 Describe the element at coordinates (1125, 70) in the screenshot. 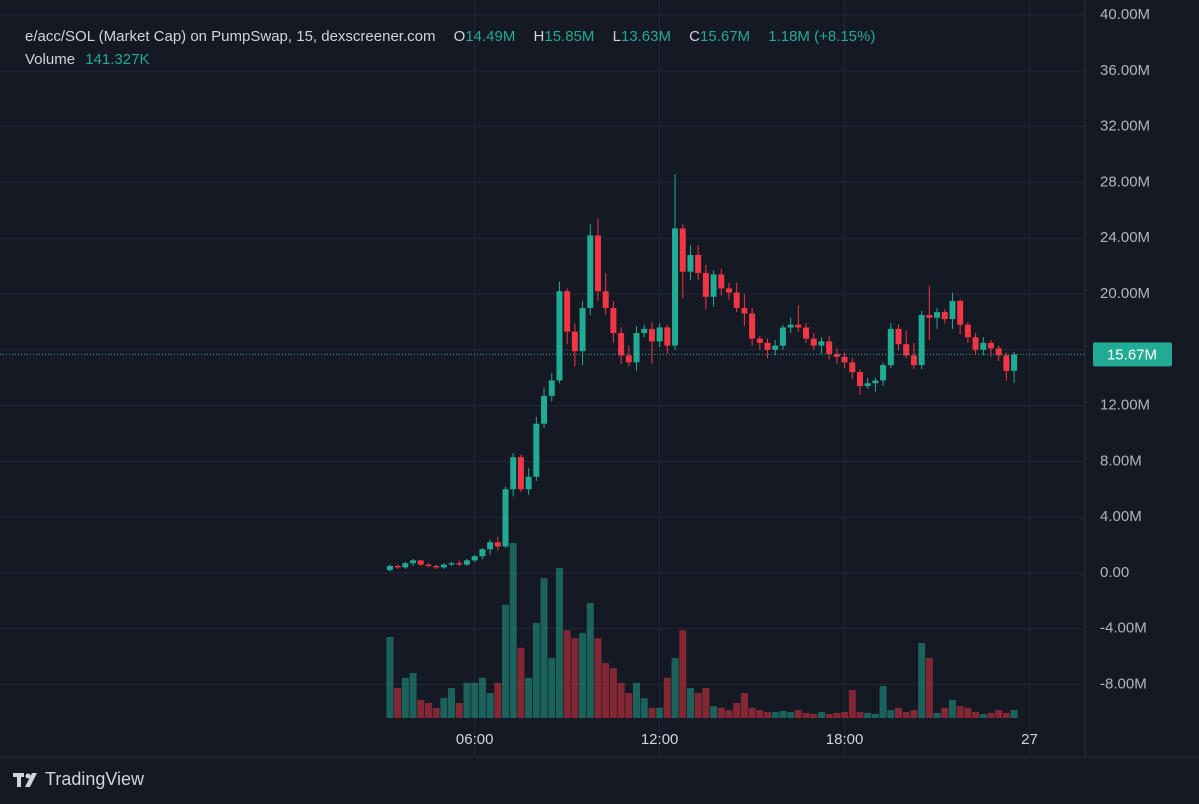

I see `y-tick-label: 36.00M` at that location.